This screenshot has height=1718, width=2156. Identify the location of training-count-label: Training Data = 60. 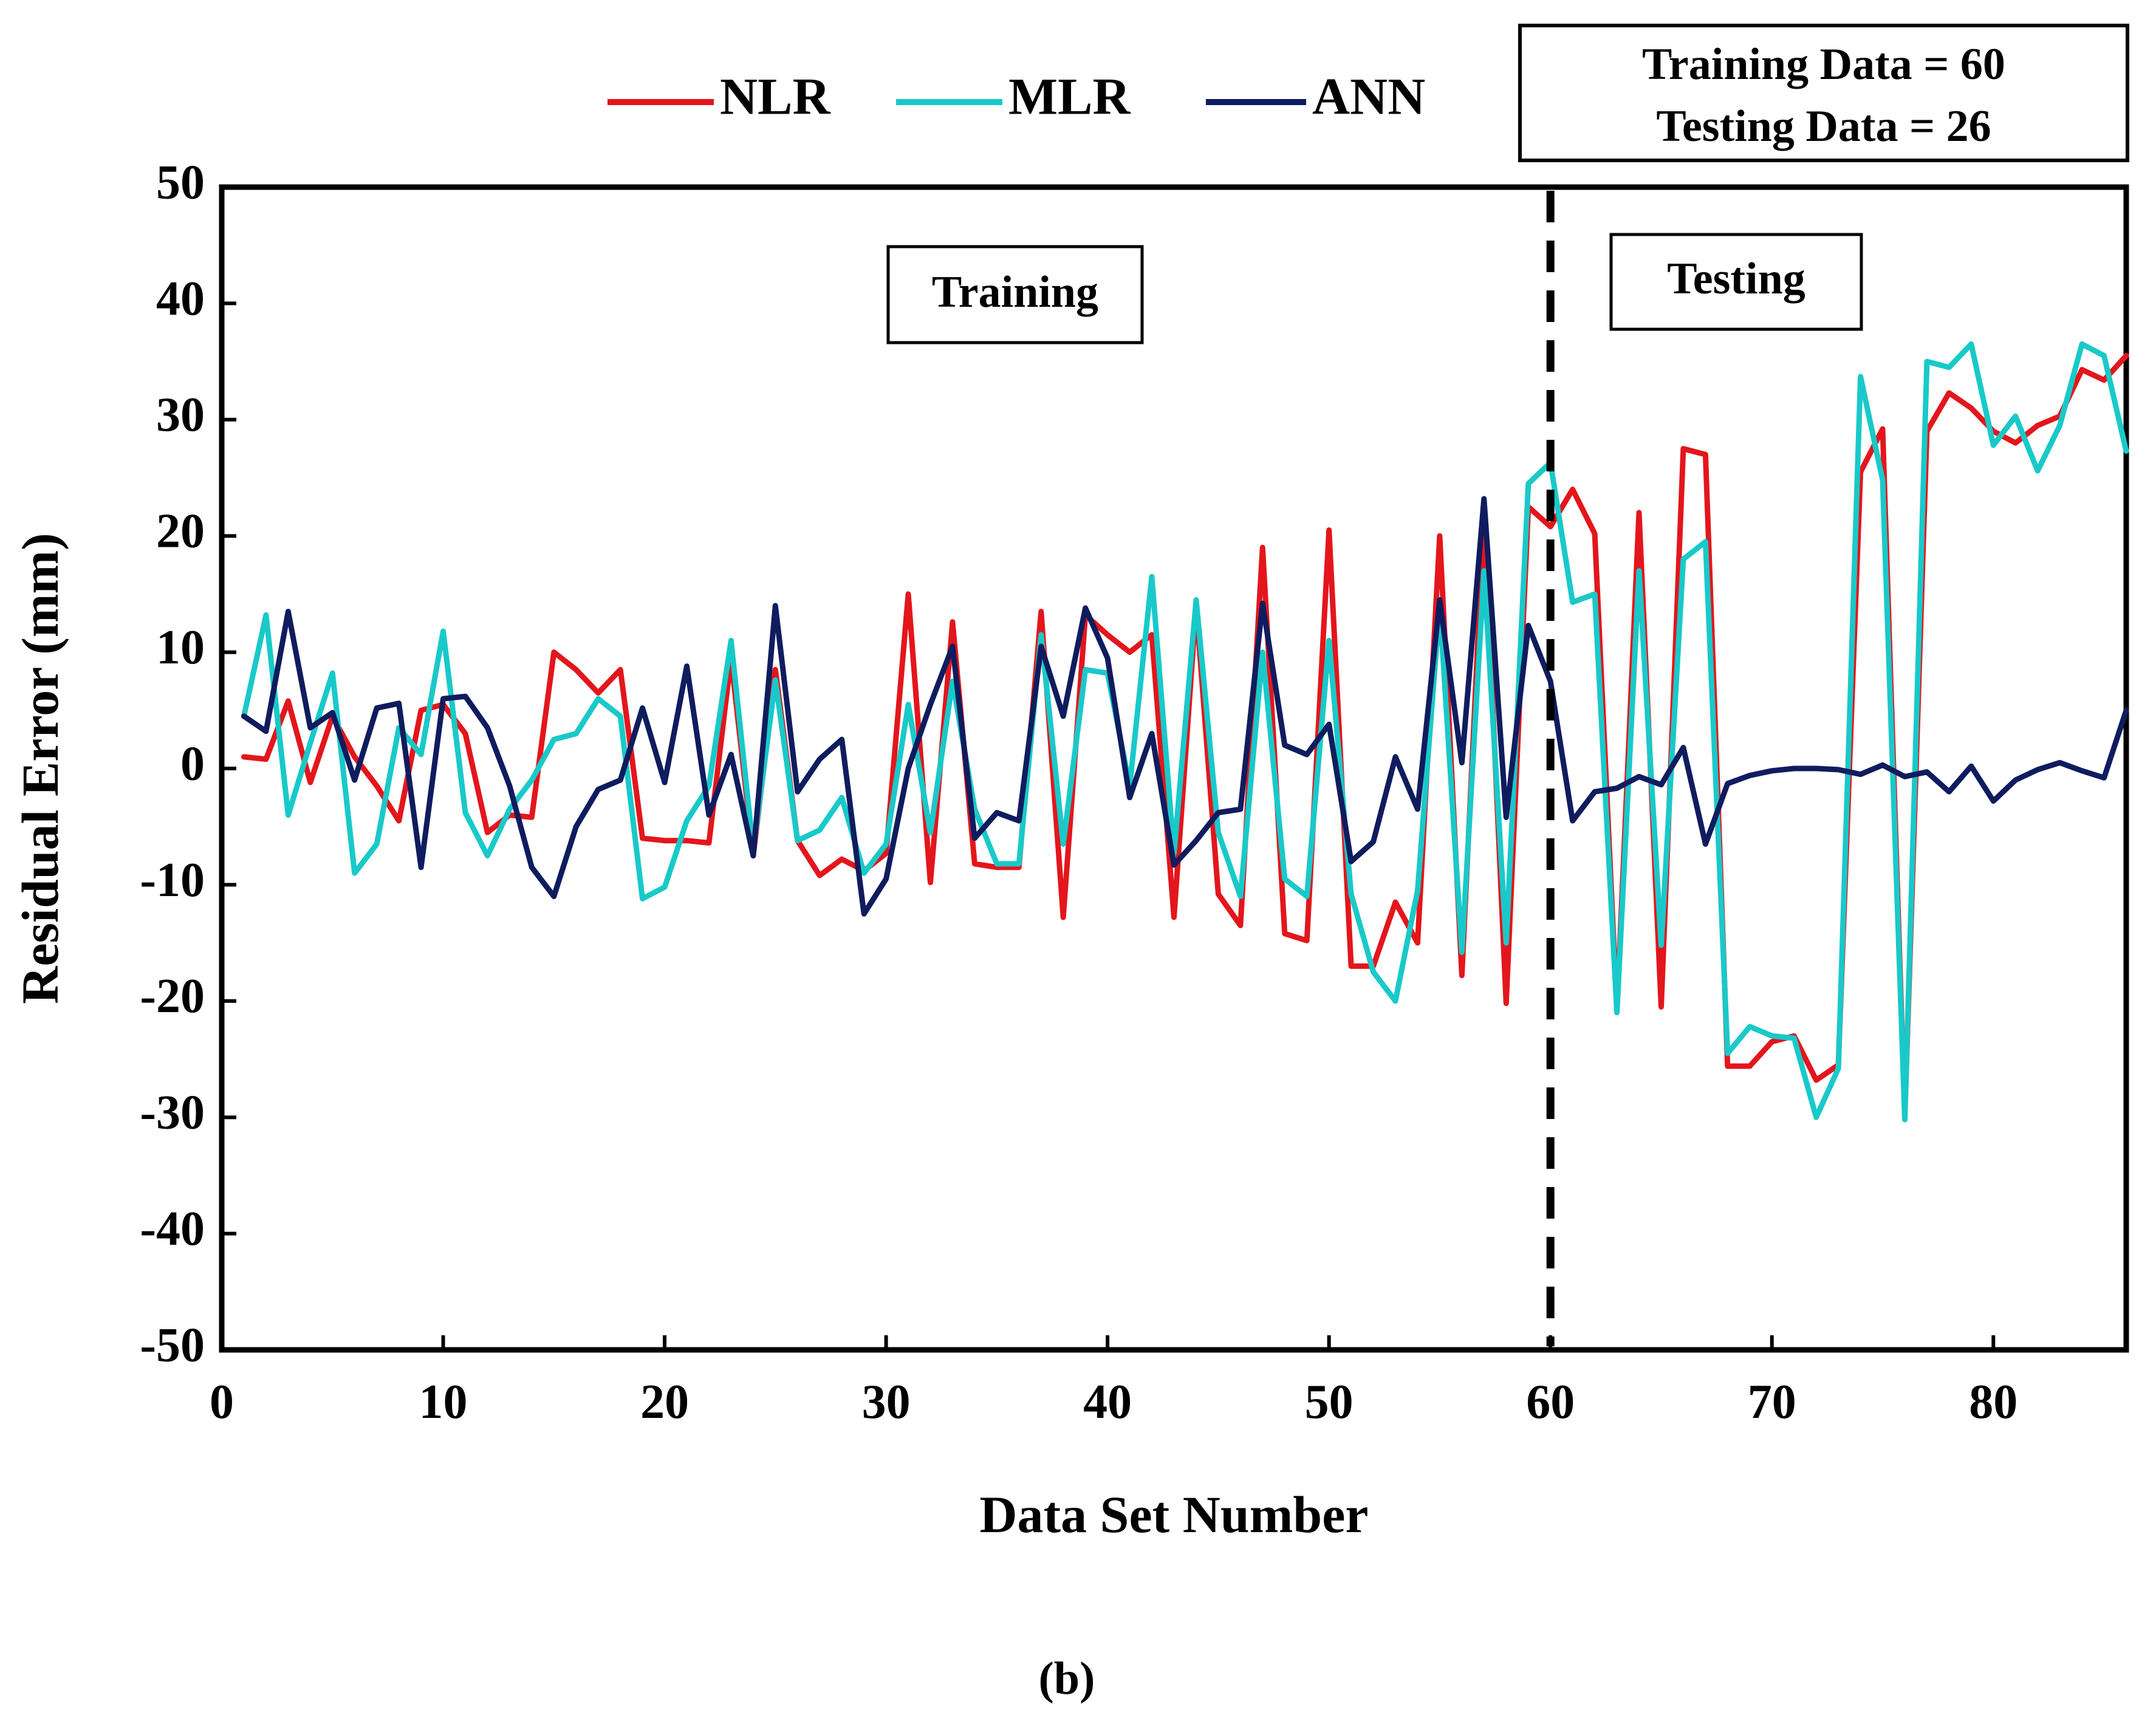
(1823, 64).